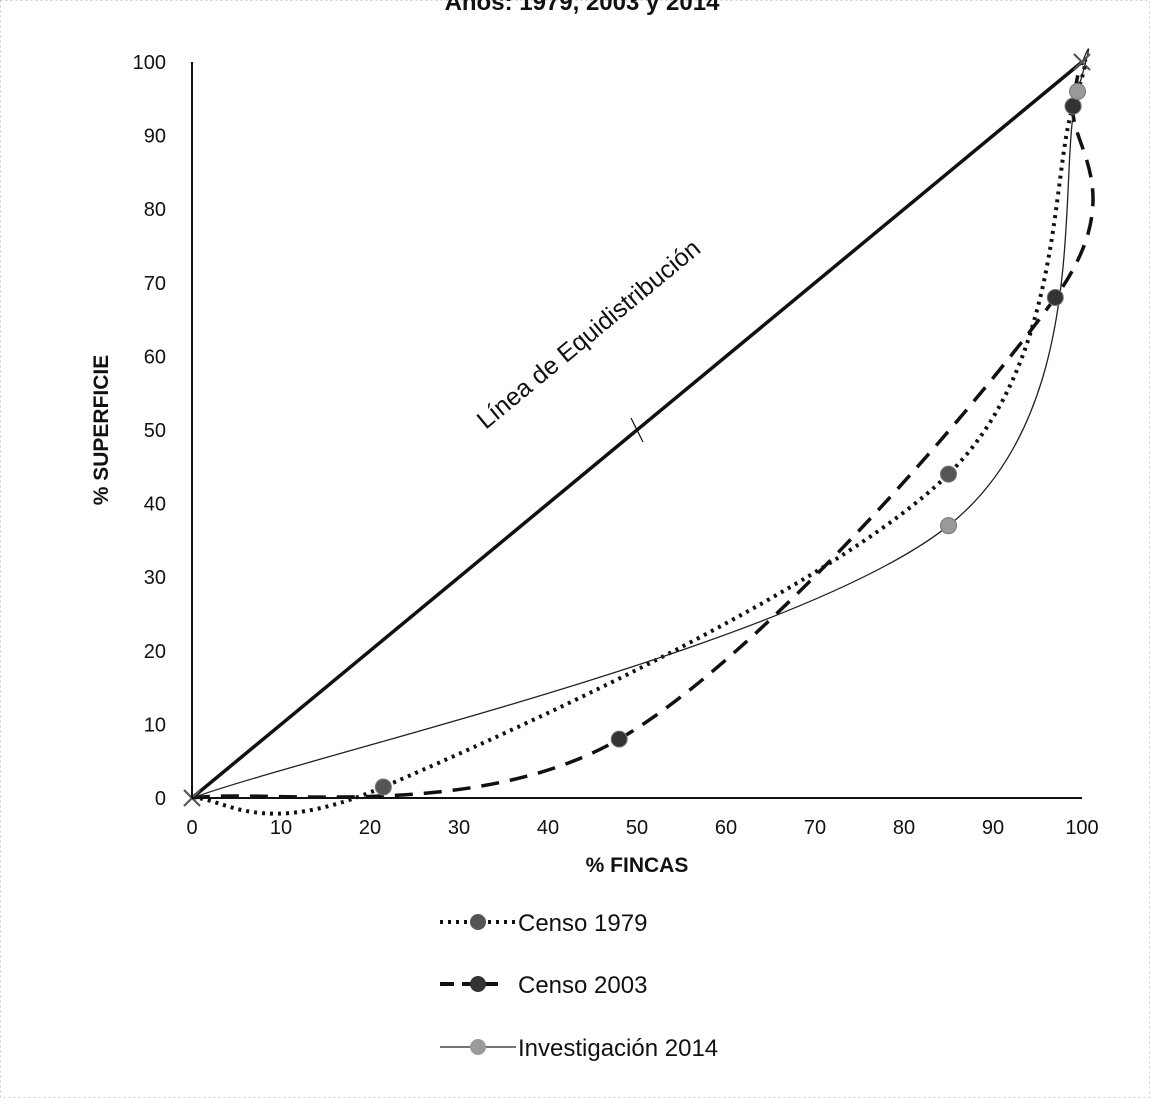 The image size is (1150, 1098). I want to click on legend-label-censo-1979: Censo 1979, so click(582, 923).